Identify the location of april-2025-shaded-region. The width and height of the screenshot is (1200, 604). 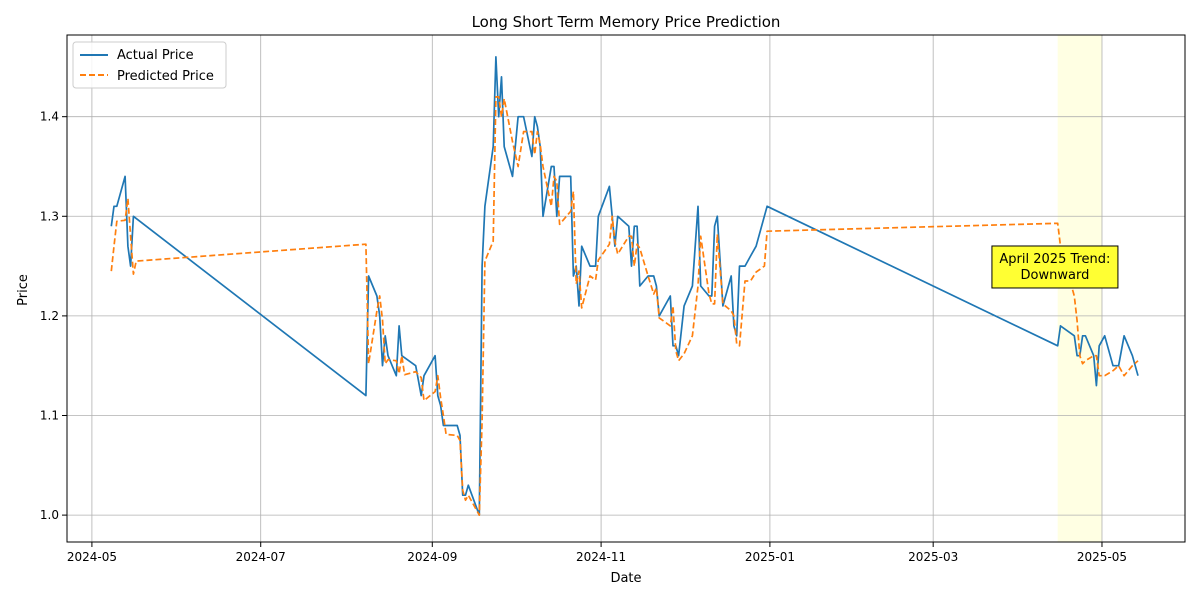
(1079, 288).